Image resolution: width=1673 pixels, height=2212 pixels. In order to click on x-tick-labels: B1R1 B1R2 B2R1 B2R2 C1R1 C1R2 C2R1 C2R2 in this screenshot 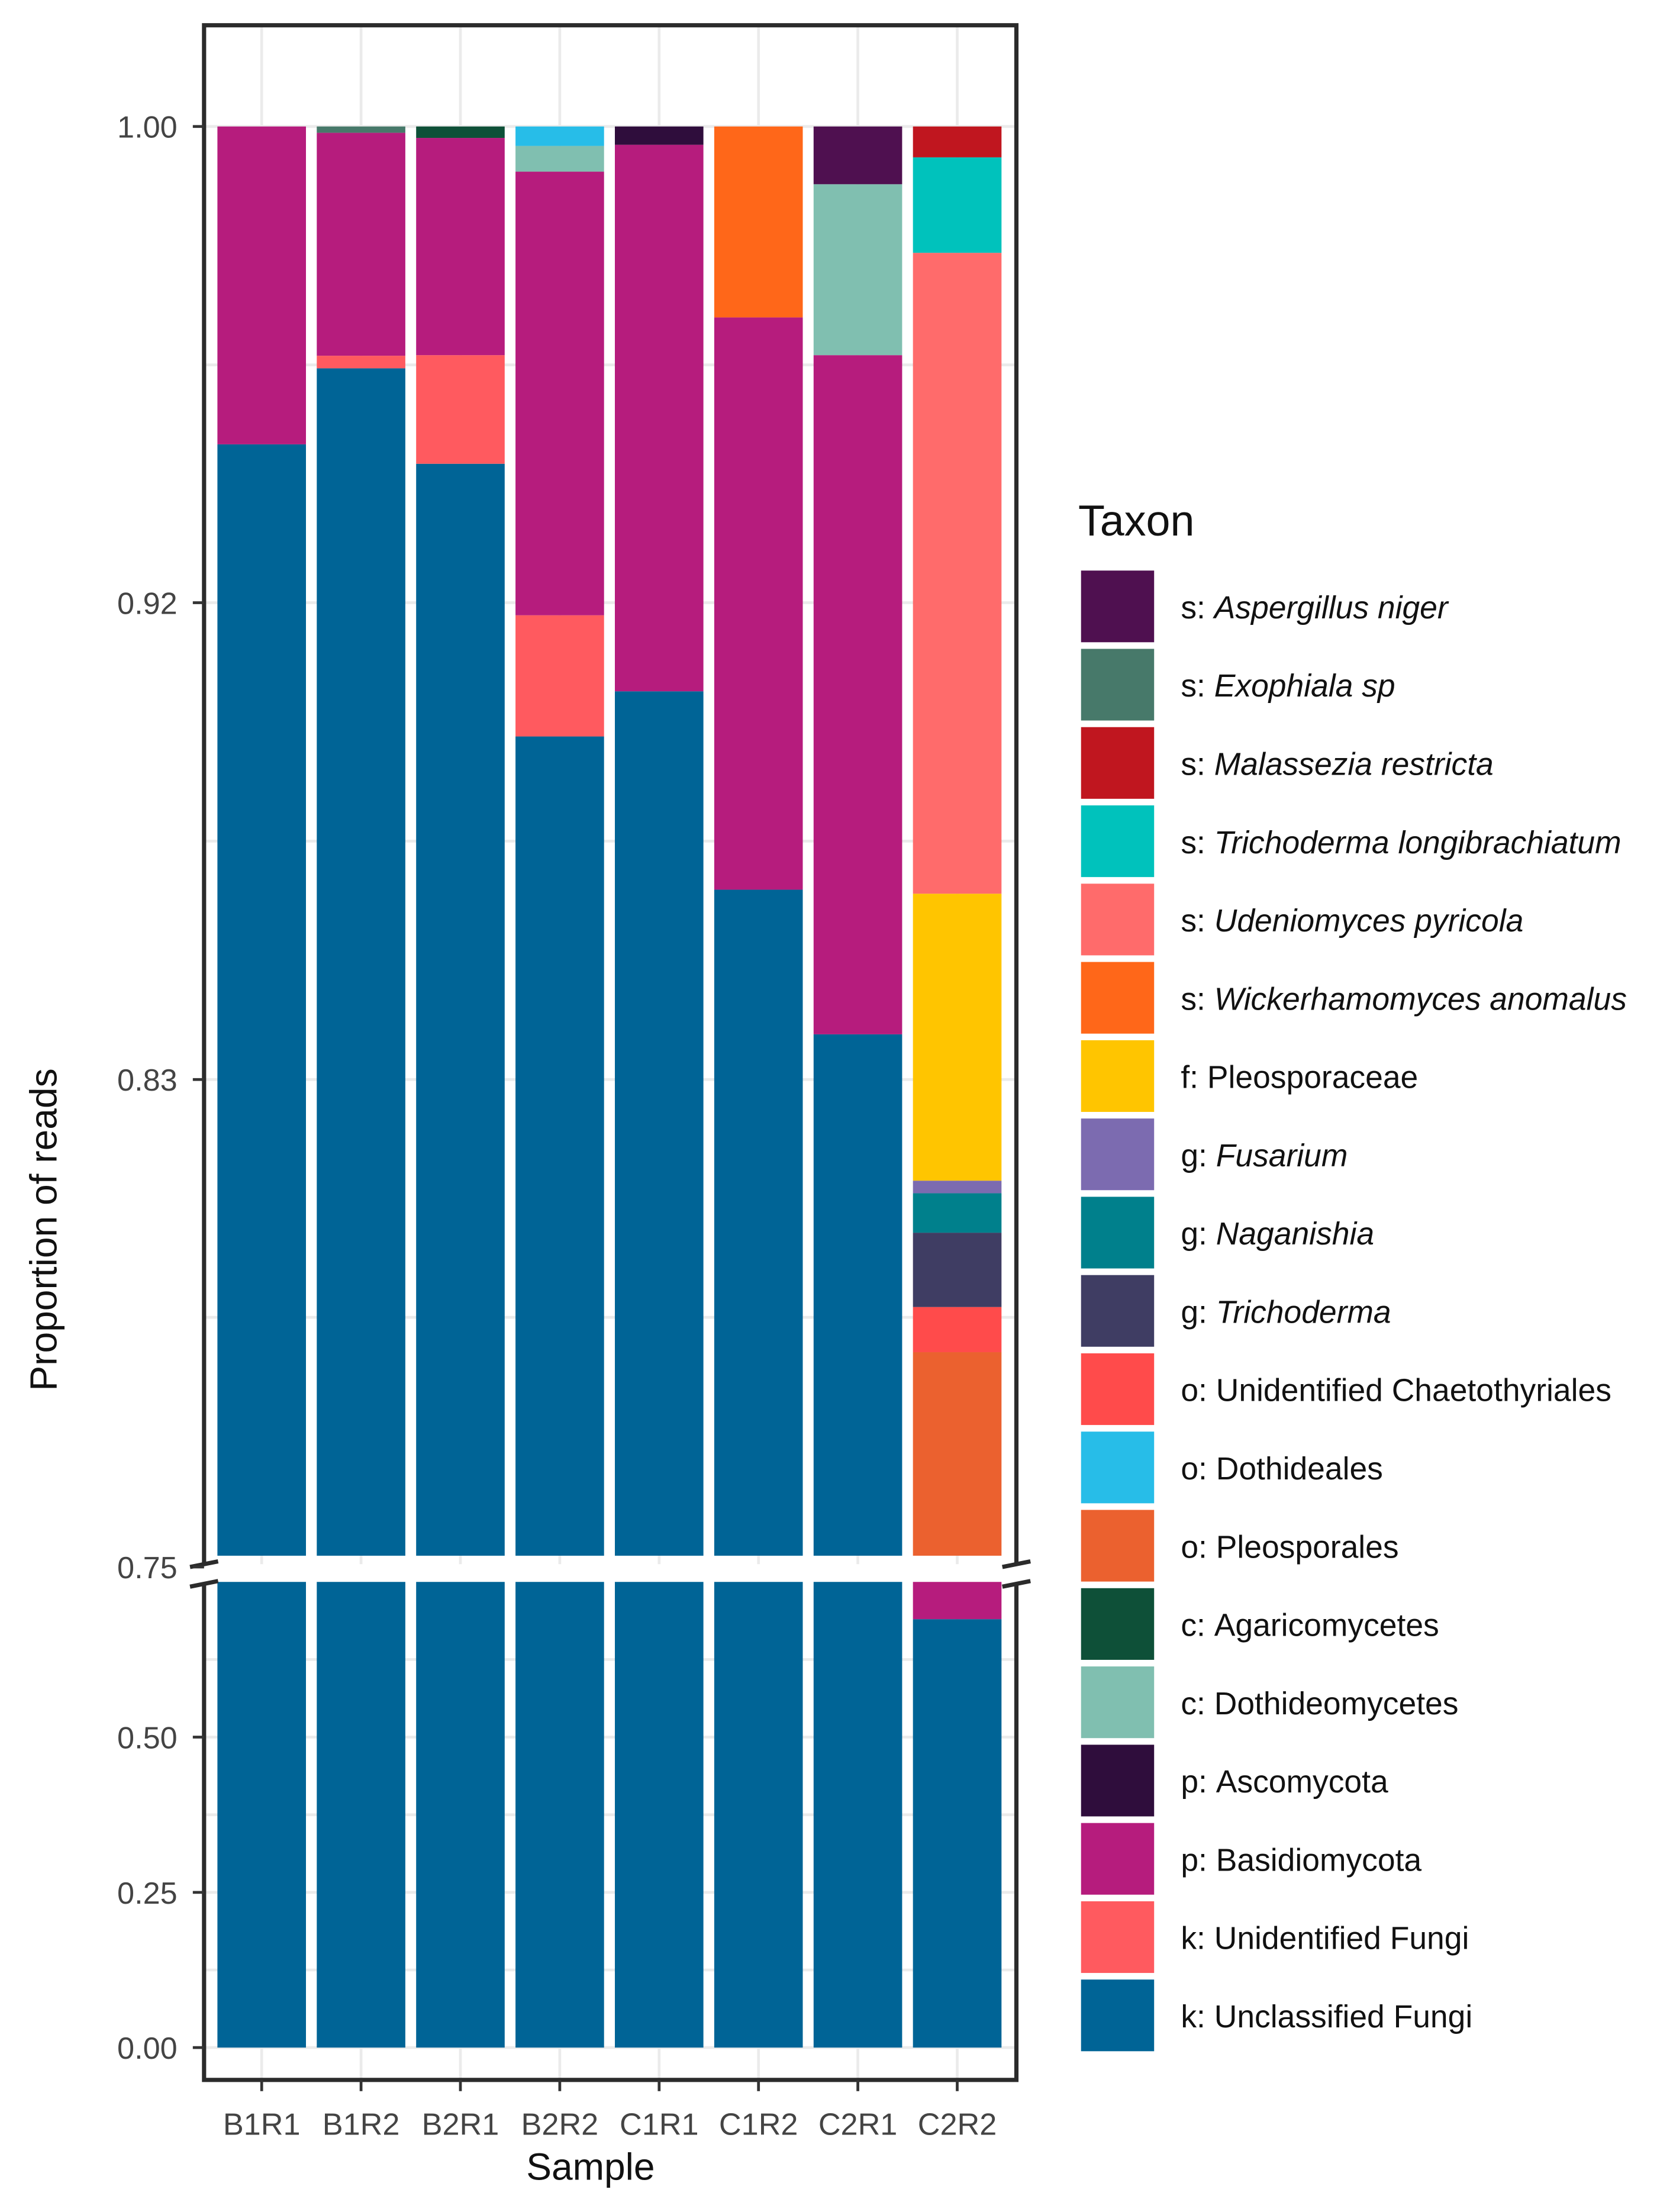, I will do `click(610, 2110)`.